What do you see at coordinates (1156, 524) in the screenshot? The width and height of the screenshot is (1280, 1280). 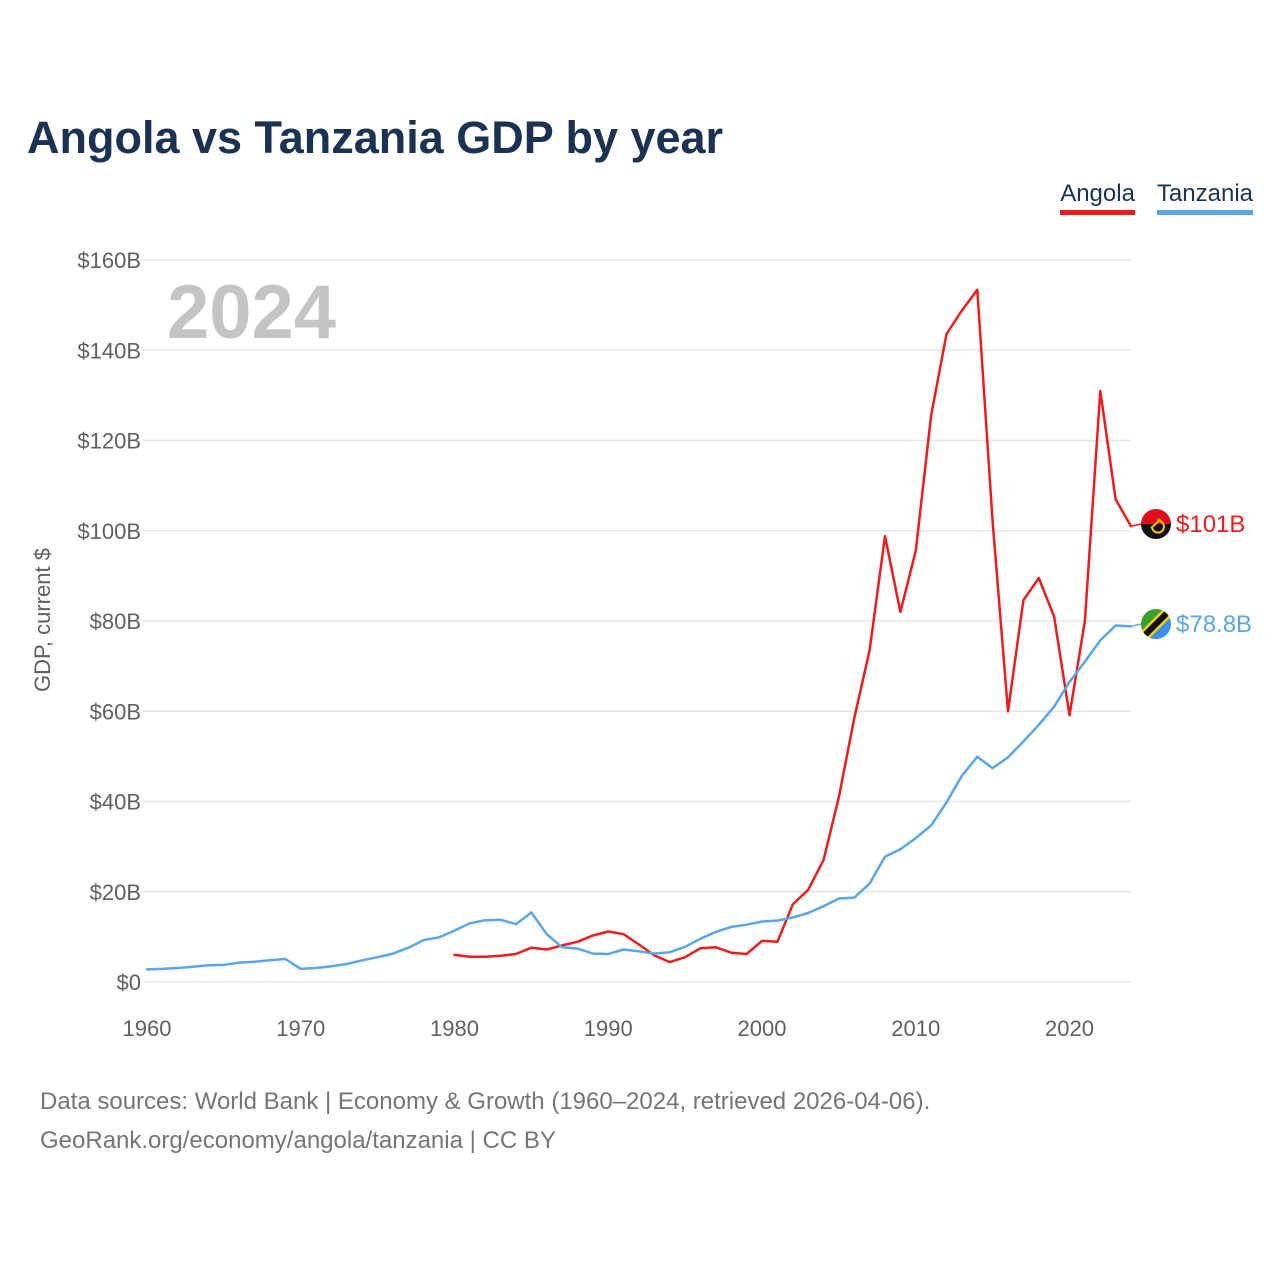 I see `angola-flag-icon` at bounding box center [1156, 524].